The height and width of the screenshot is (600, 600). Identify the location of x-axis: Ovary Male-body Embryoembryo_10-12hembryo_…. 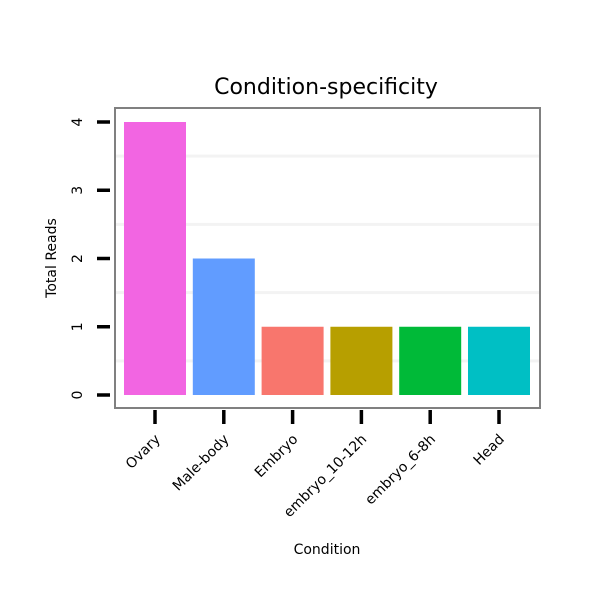
(315, 465).